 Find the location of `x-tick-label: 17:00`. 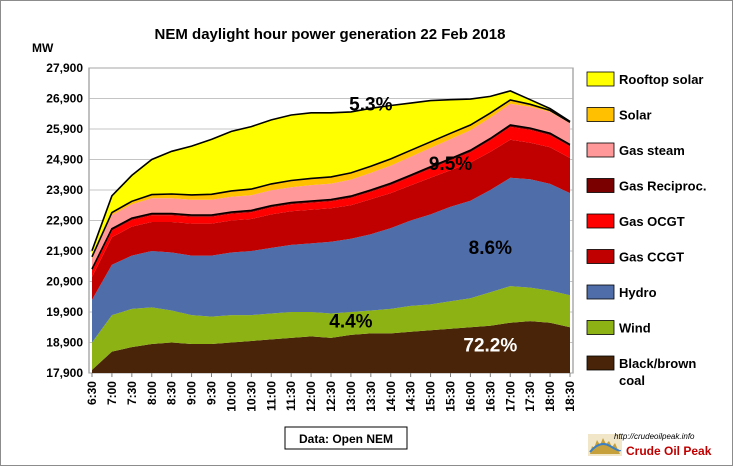

x-tick-label: 17:00 is located at coordinates (510, 396).